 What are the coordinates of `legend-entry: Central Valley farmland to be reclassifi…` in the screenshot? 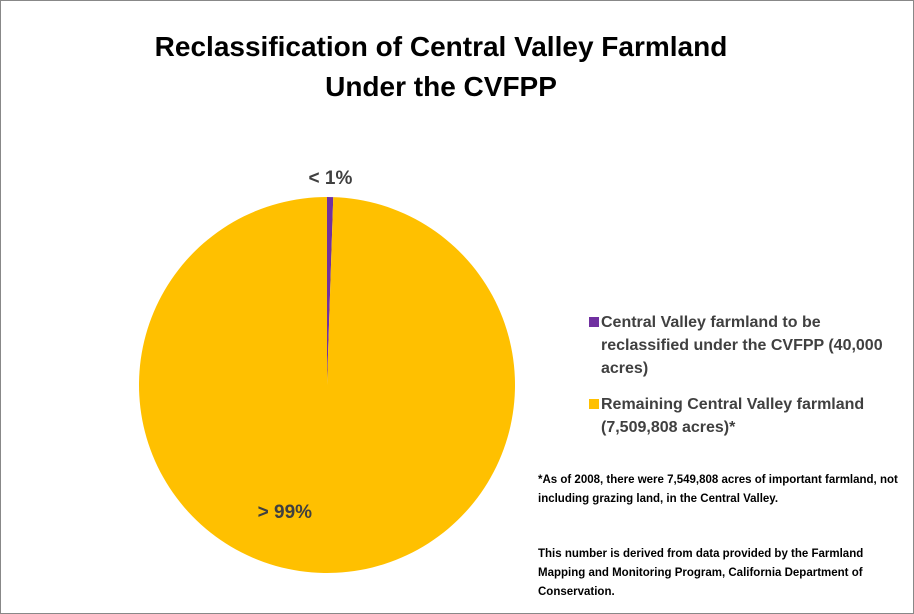 It's located at (749, 345).